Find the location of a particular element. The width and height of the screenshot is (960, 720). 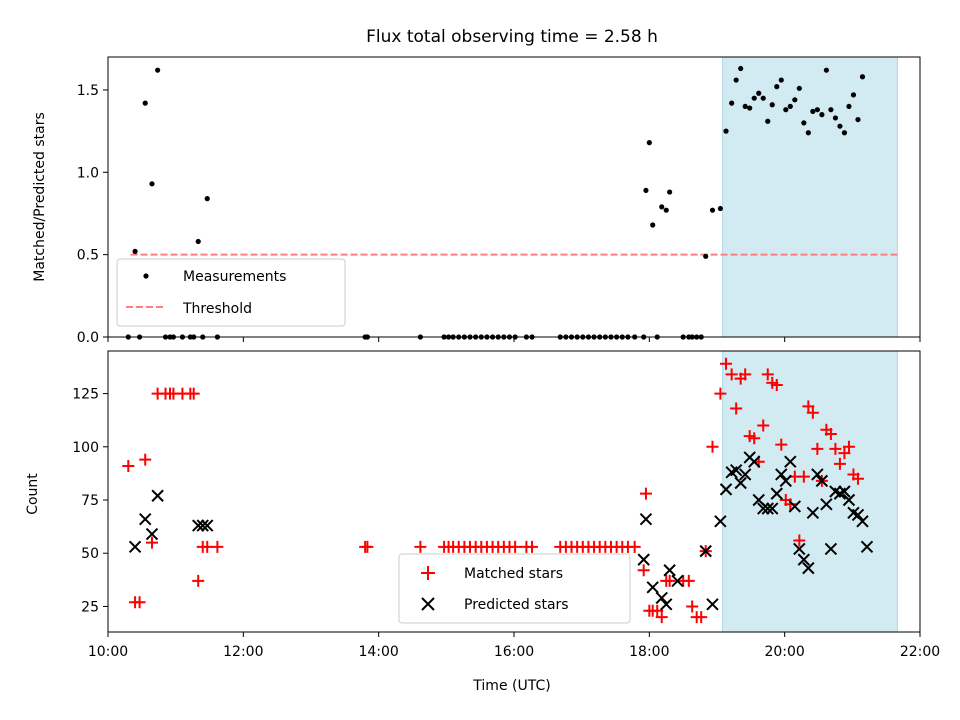

y-tick-label: 25 is located at coordinates (90, 607).